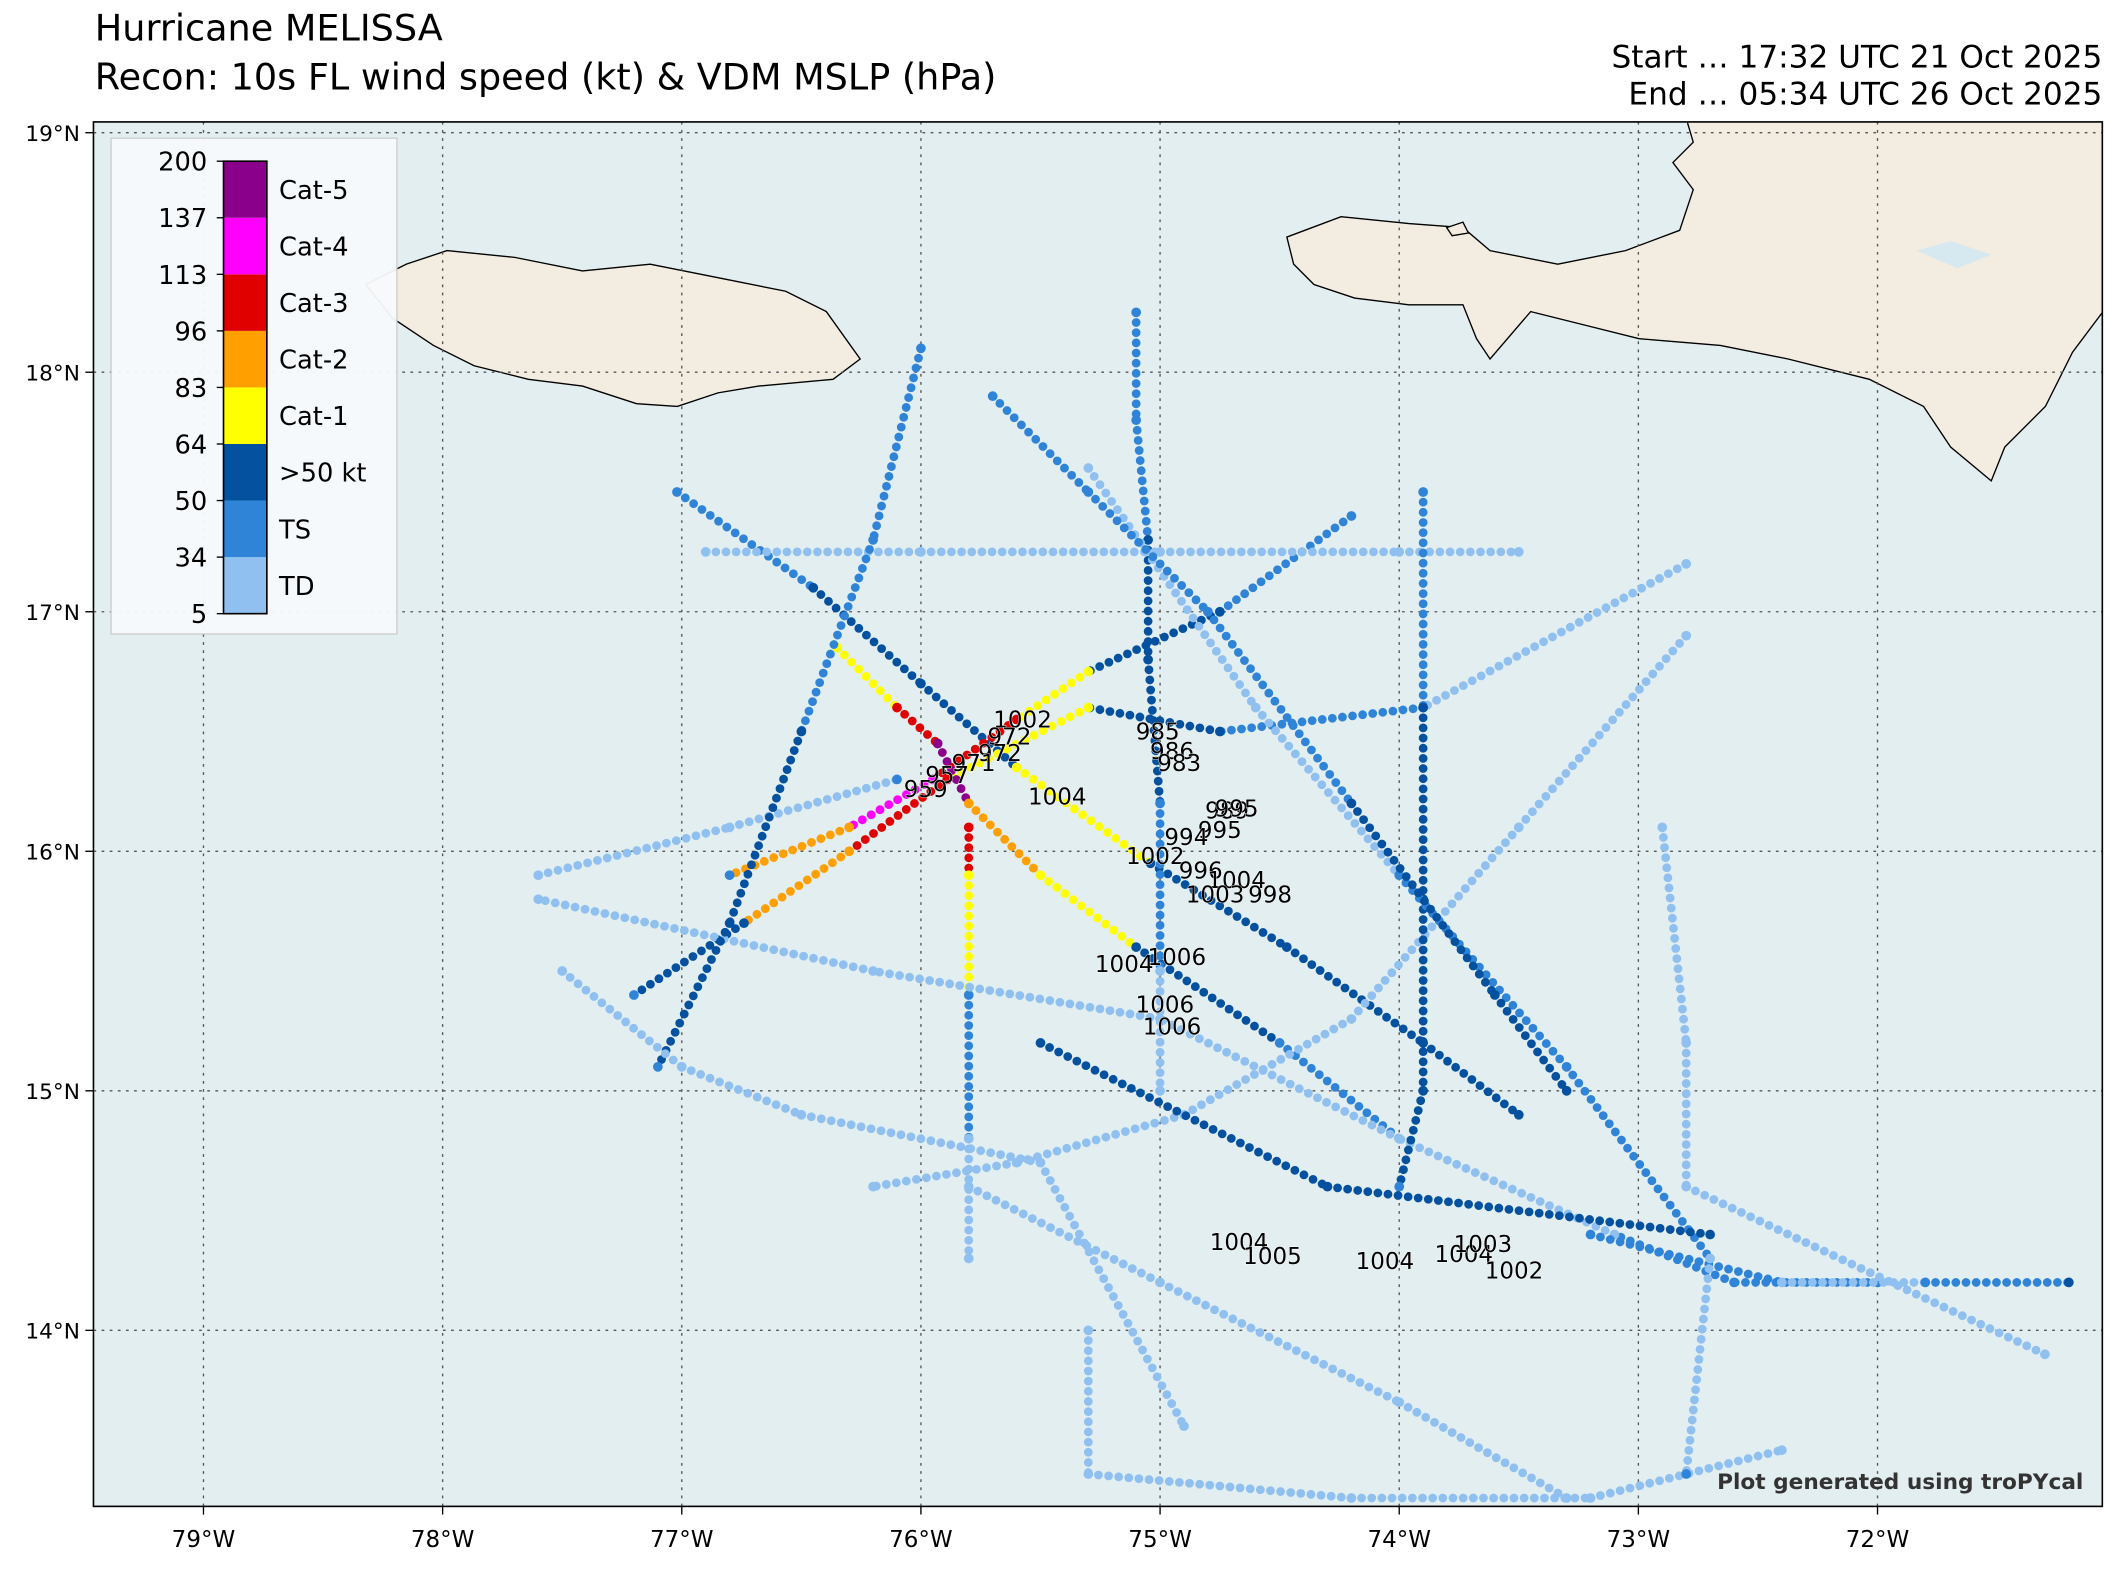 Image resolution: width=2124 pixels, height=1570 pixels. Describe the element at coordinates (182, 219) in the screenshot. I see `colorbar-label: 137` at that location.